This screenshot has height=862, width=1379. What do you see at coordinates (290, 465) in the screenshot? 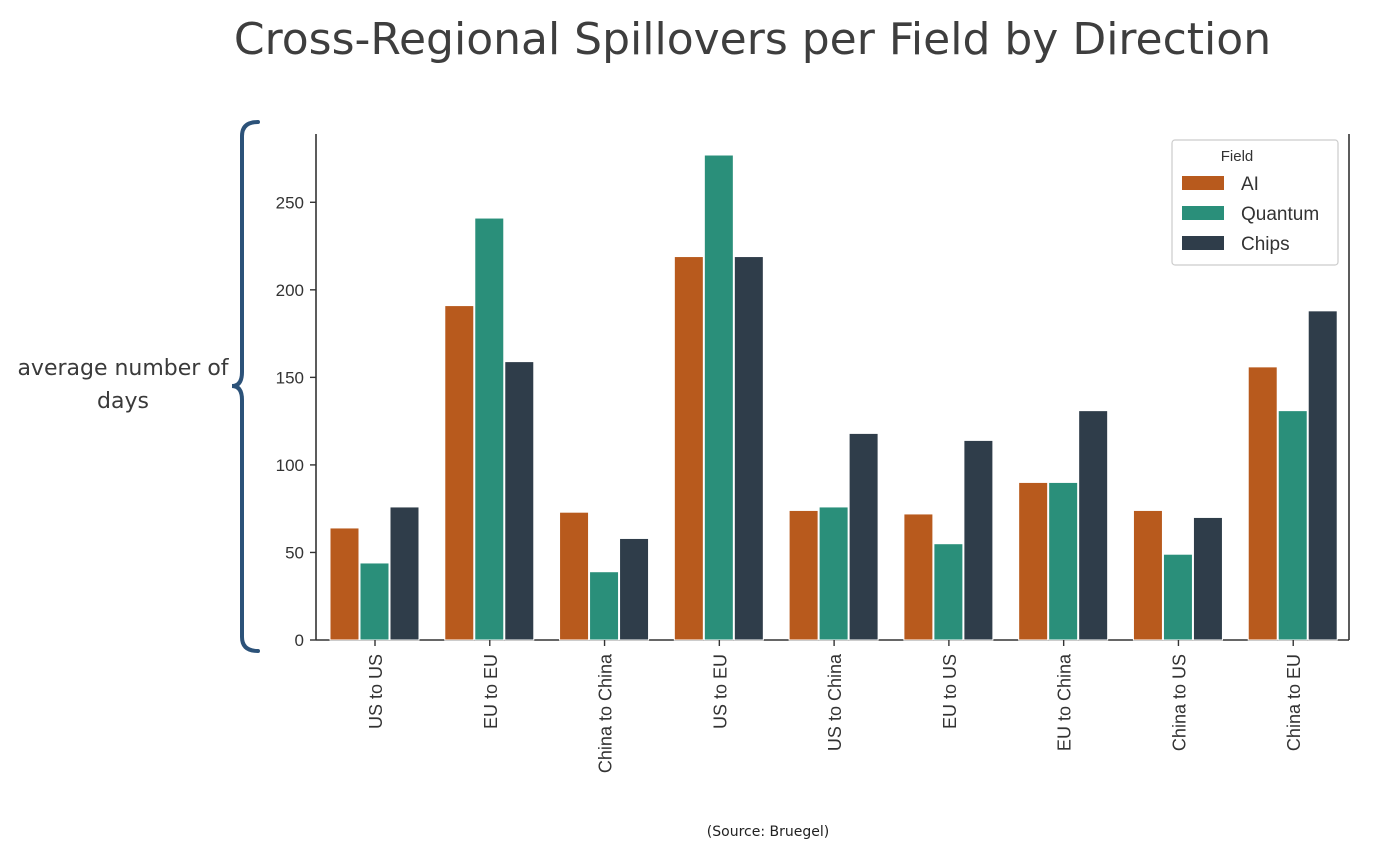
I see `y-tick-label: 100` at bounding box center [290, 465].